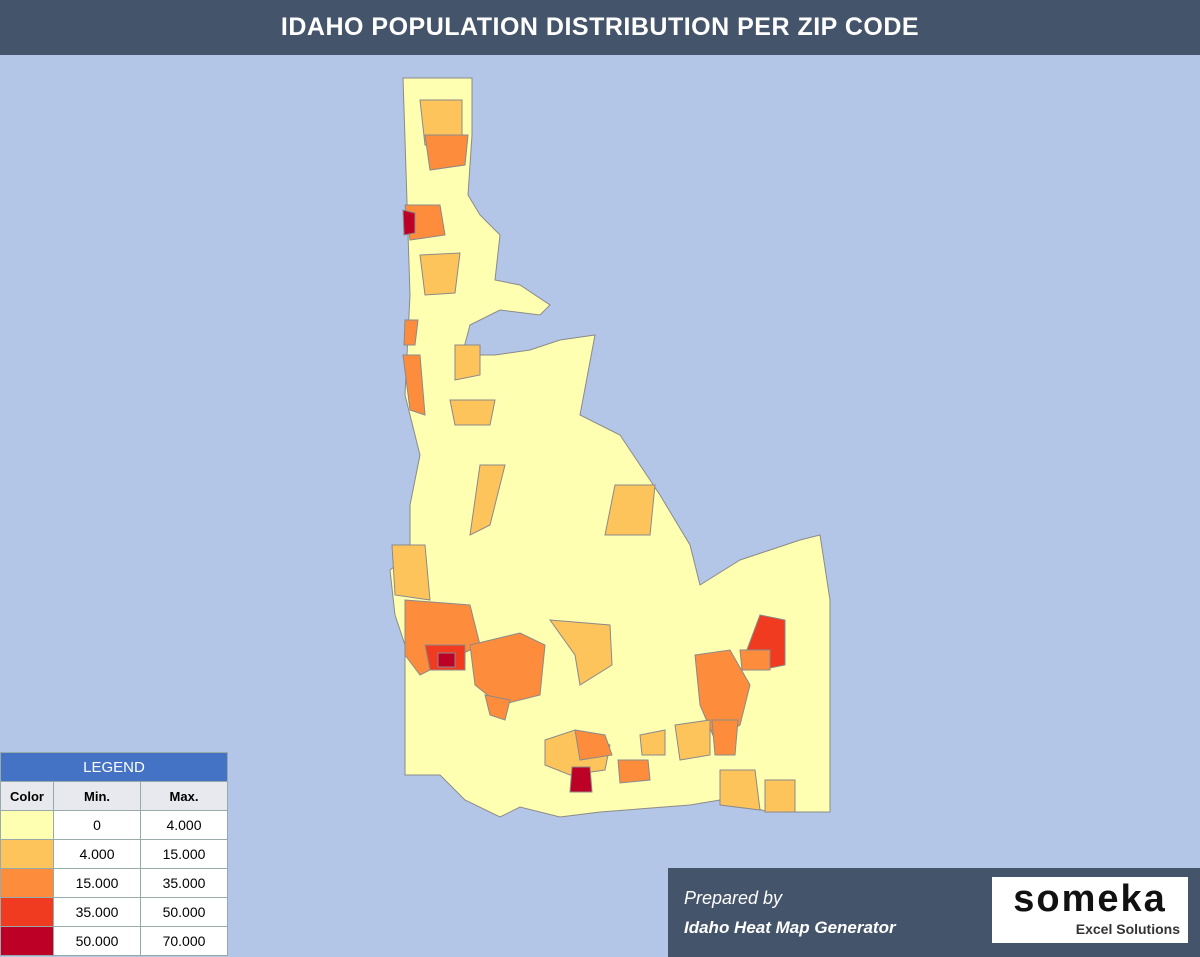 The width and height of the screenshot is (1200, 957). What do you see at coordinates (114, 767) in the screenshot?
I see `legend-title: LEGEND` at bounding box center [114, 767].